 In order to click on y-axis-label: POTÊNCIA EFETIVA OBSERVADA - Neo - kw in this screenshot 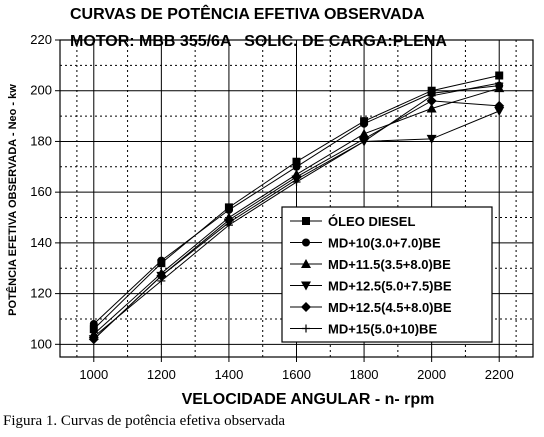, I will do `click(12, 200)`.